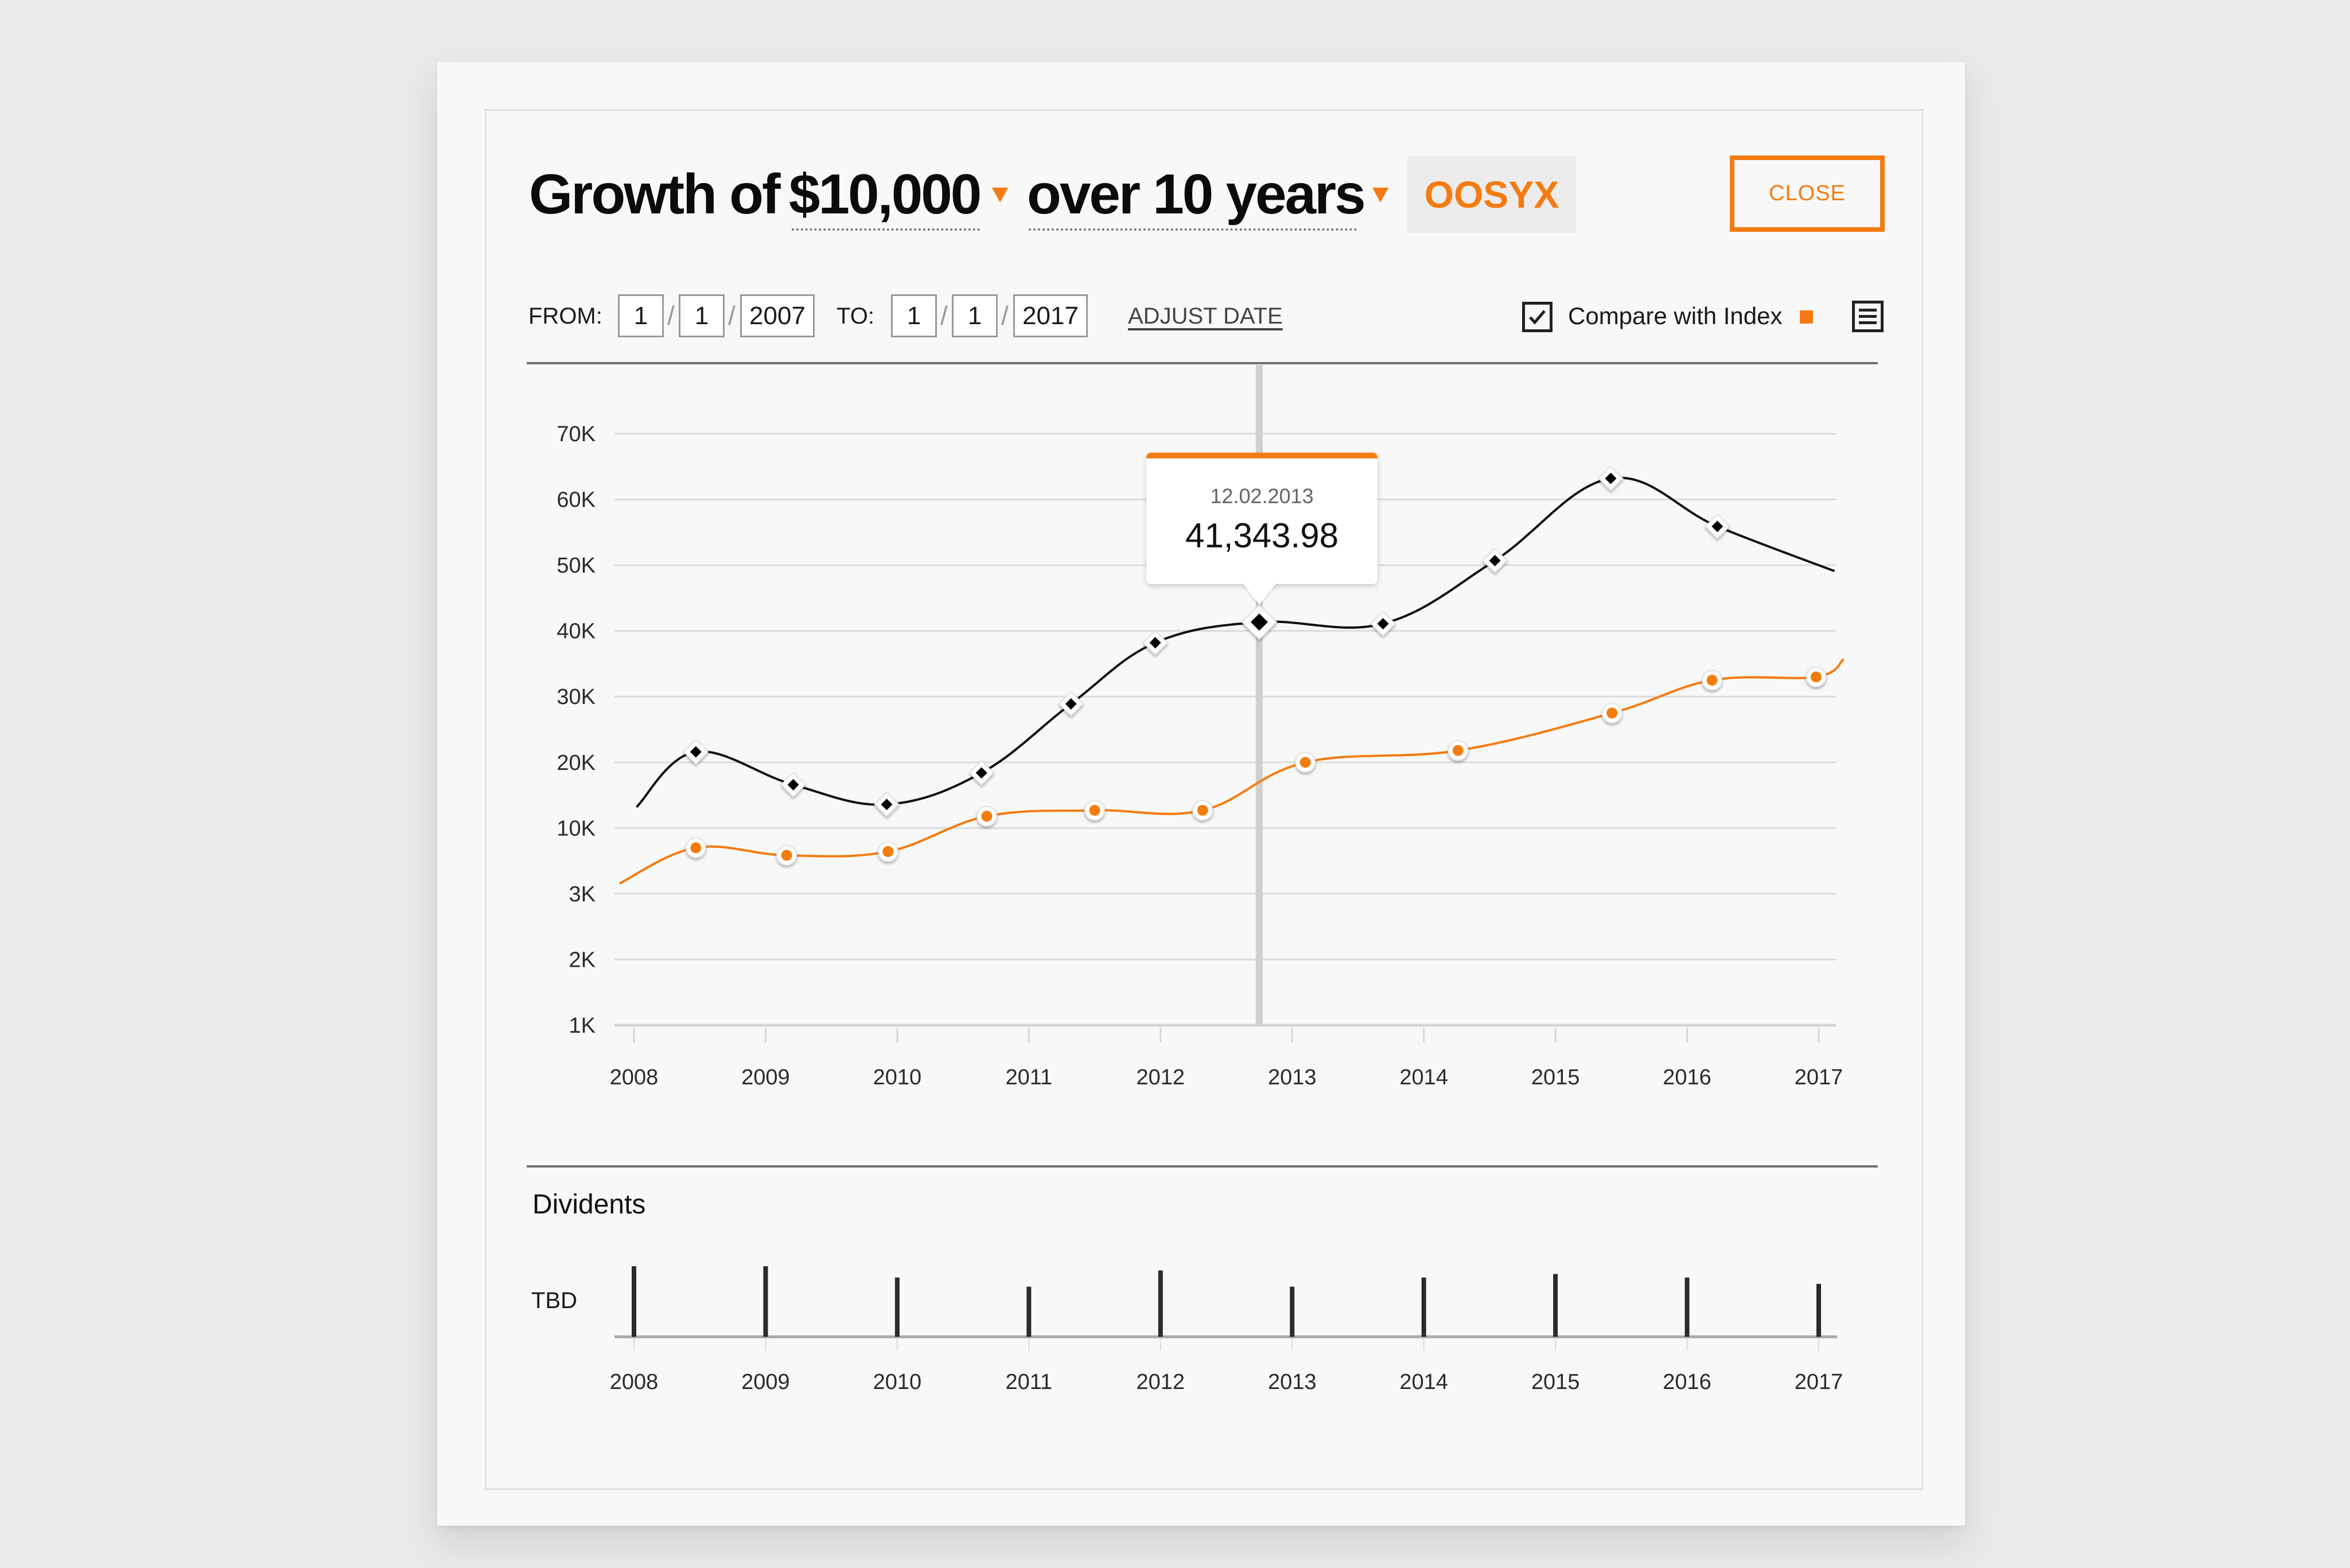 This screenshot has height=1568, width=2350. Describe the element at coordinates (589, 1204) in the screenshot. I see `dividends-title: Dividents` at that location.